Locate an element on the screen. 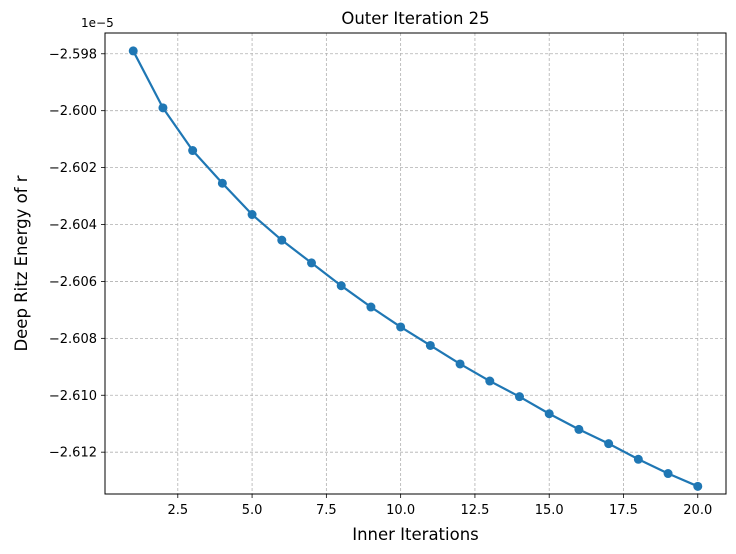 This screenshot has height=554, width=736. chart-title: Outer Iteration 25 is located at coordinates (415, 18).